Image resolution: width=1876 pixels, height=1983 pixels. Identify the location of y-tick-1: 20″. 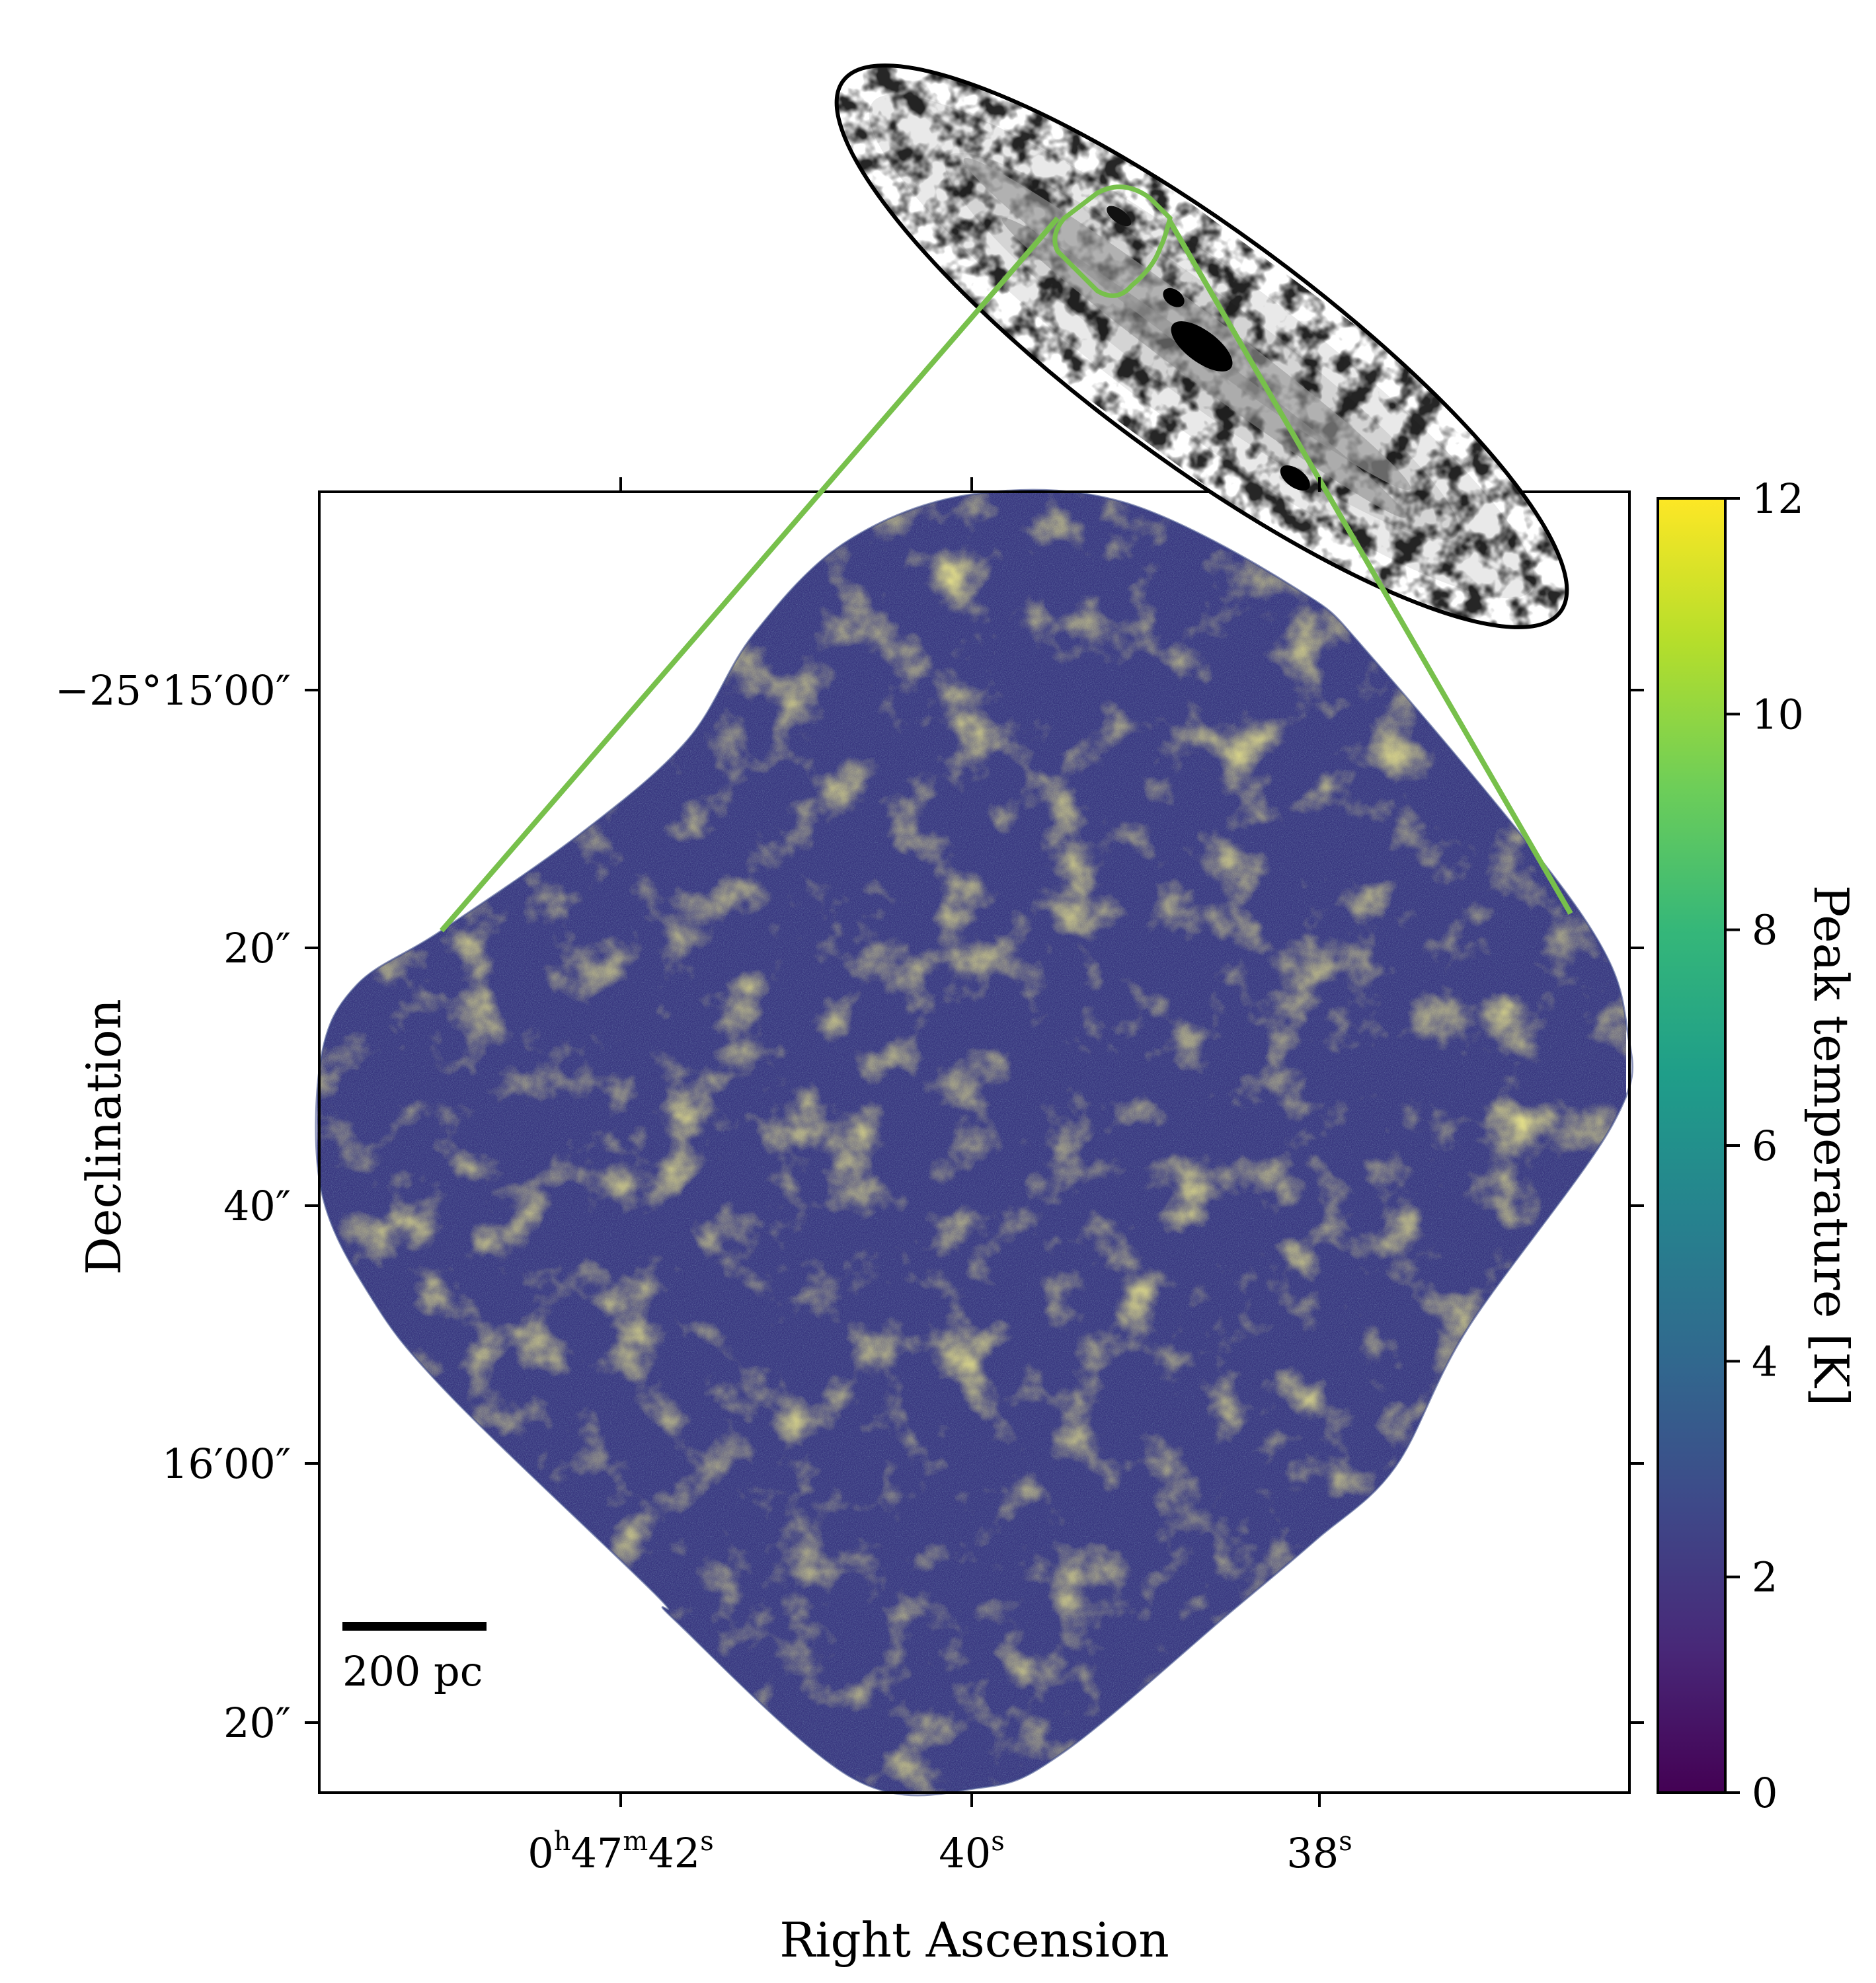
(933, 948).